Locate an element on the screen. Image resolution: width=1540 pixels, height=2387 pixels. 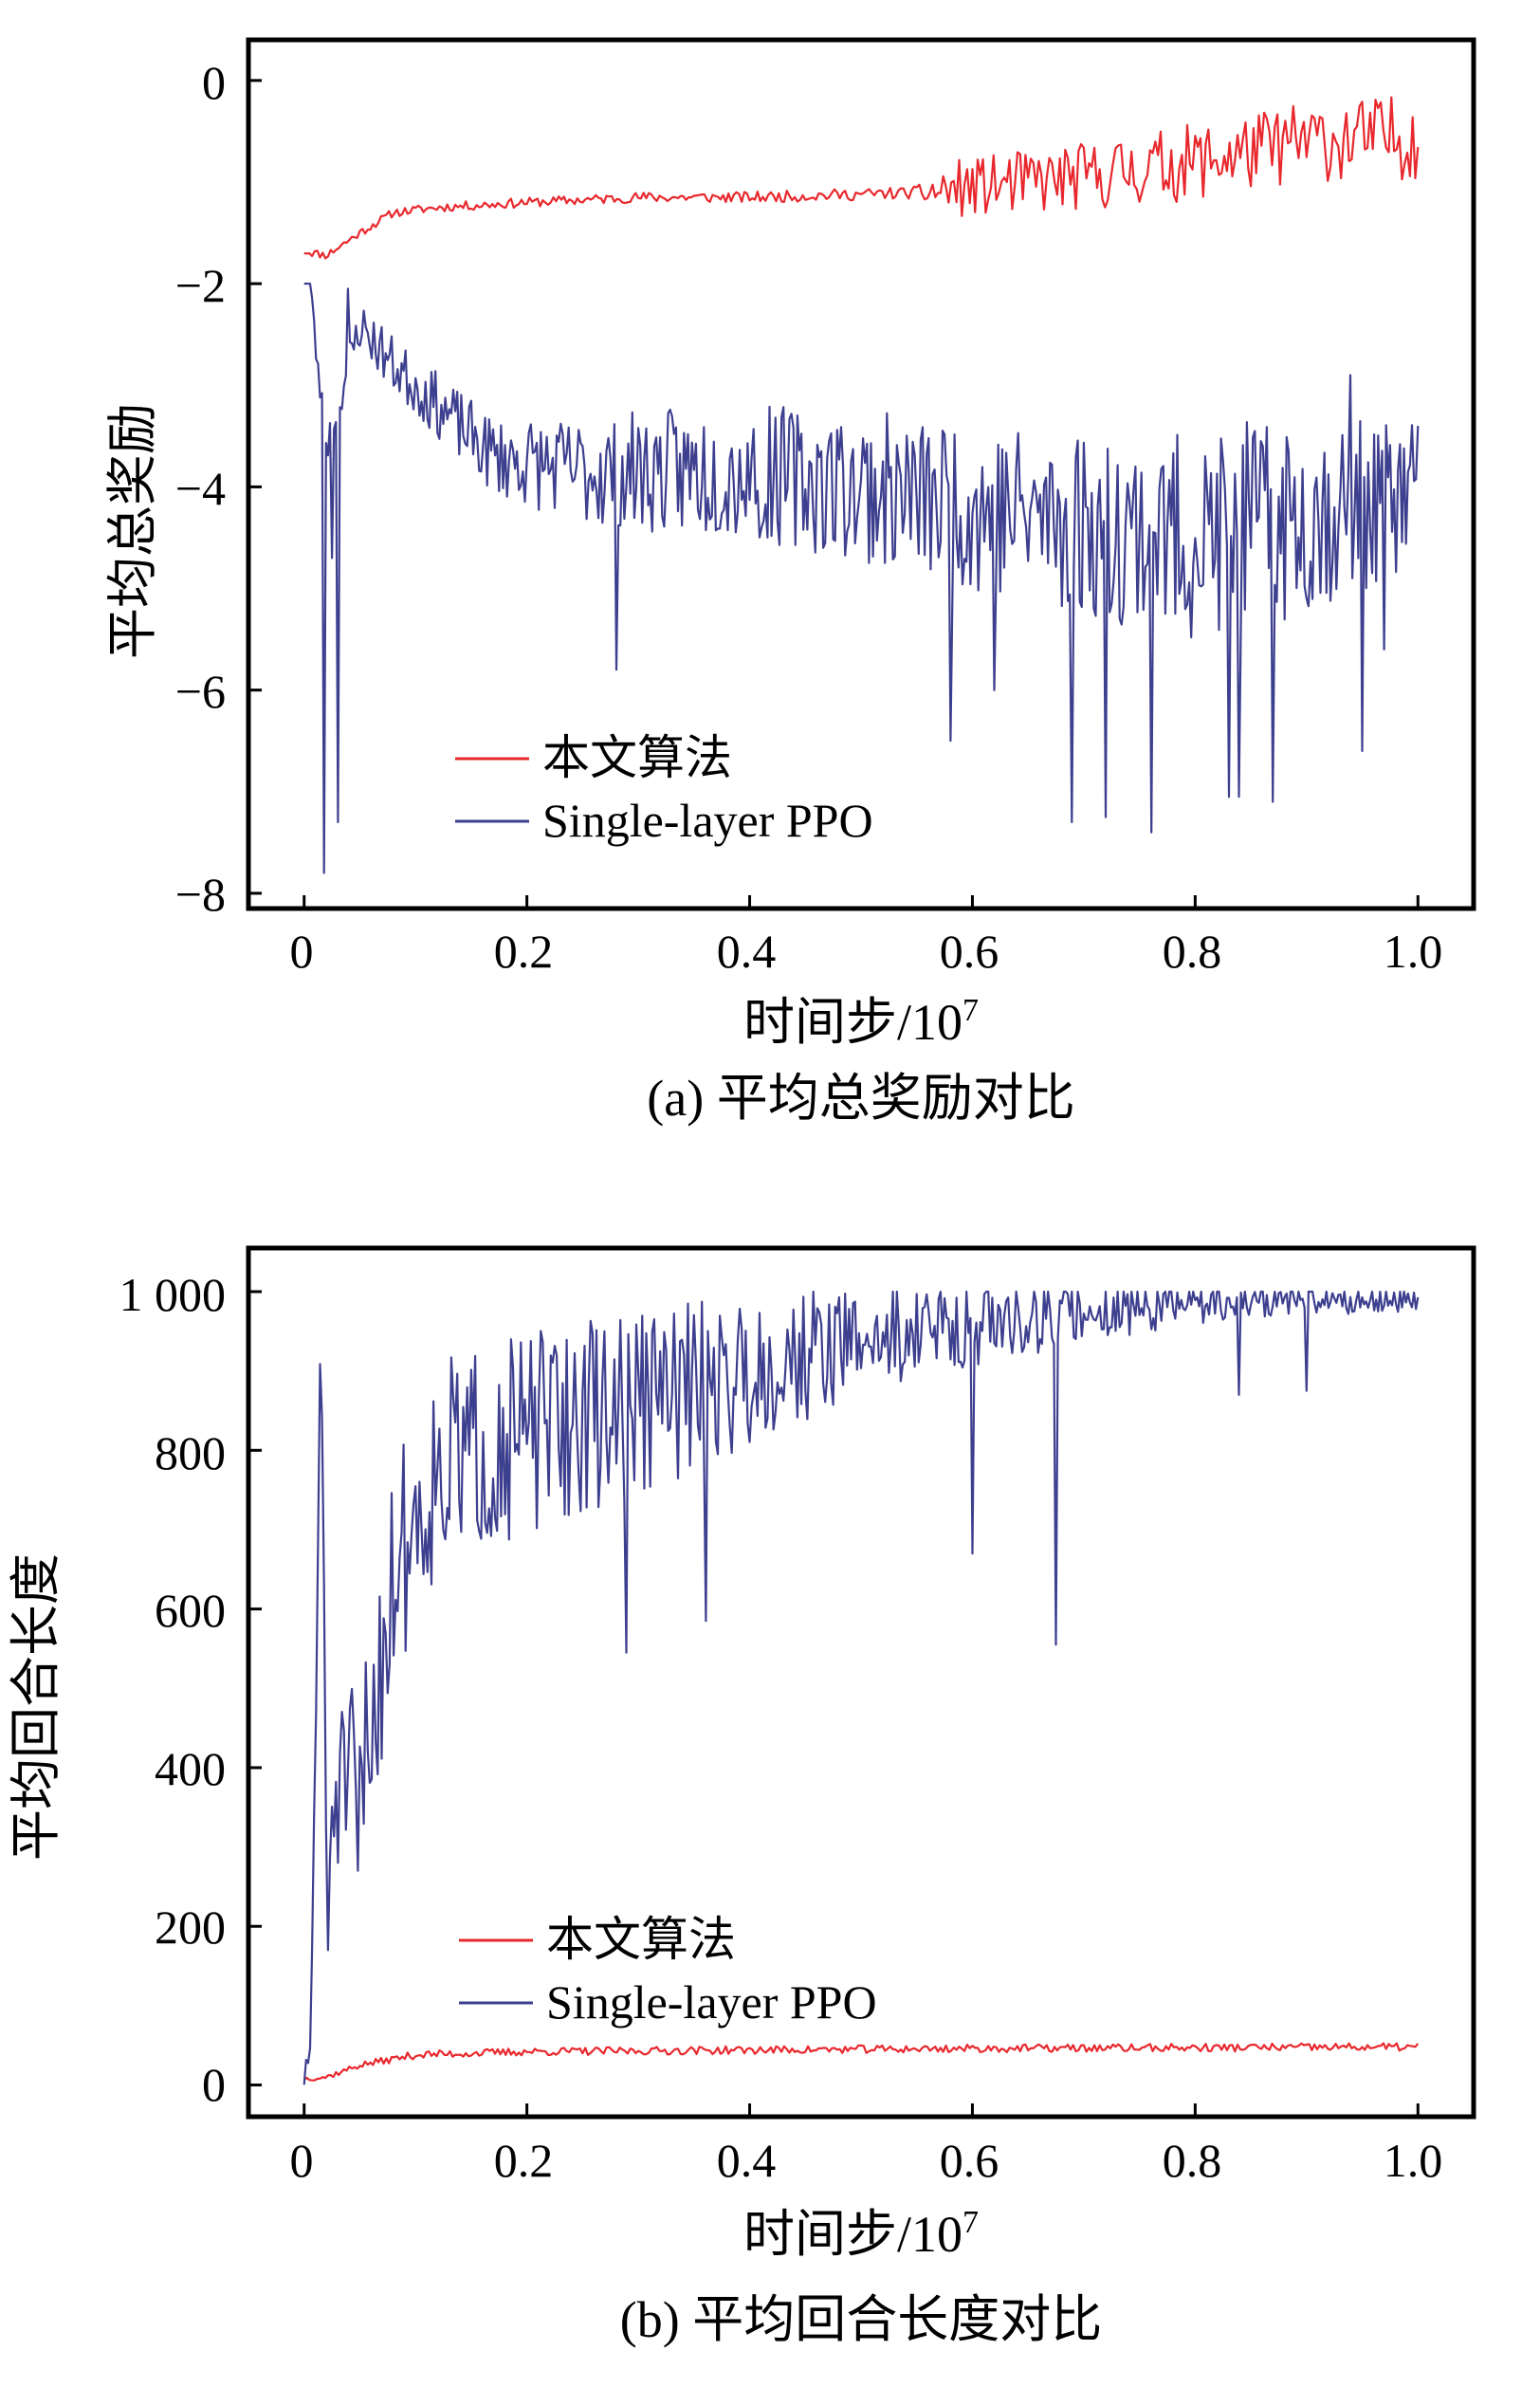
length-y-axis: 0 200 400 600 800 1 000 is located at coordinates (173, 1690).